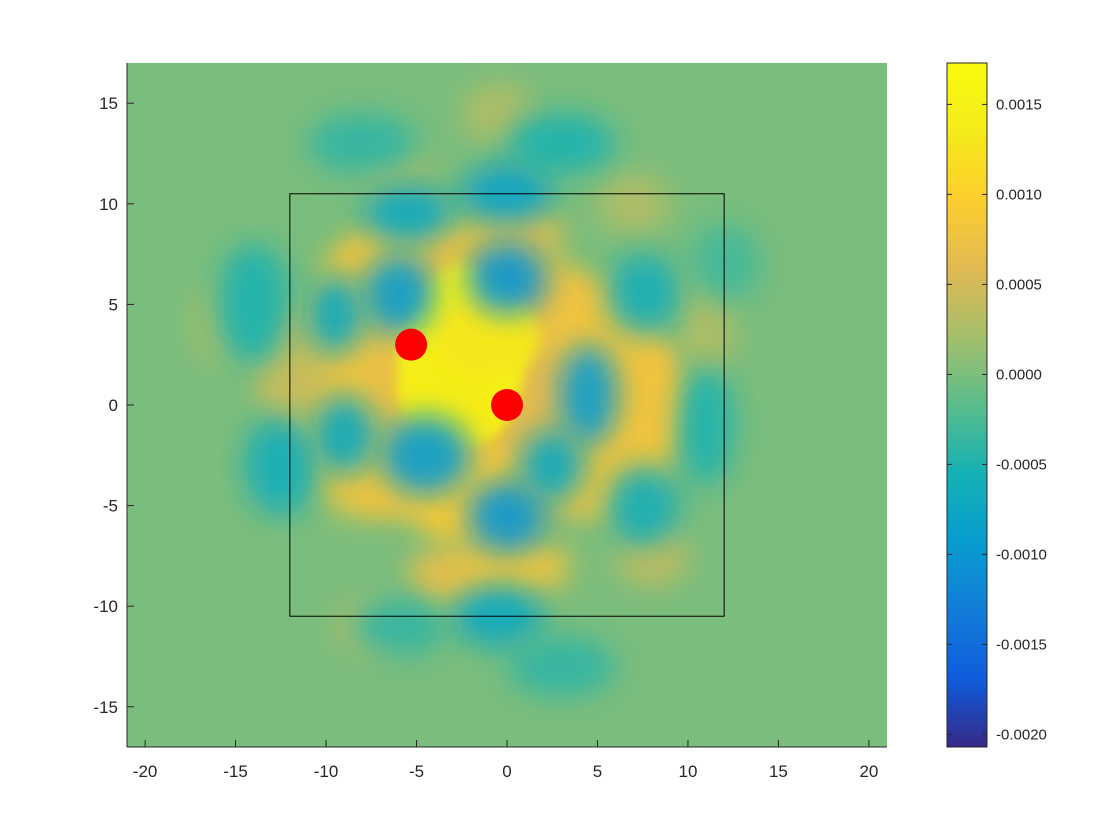  What do you see at coordinates (597, 771) in the screenshot?
I see `x-tick-label: 5` at bounding box center [597, 771].